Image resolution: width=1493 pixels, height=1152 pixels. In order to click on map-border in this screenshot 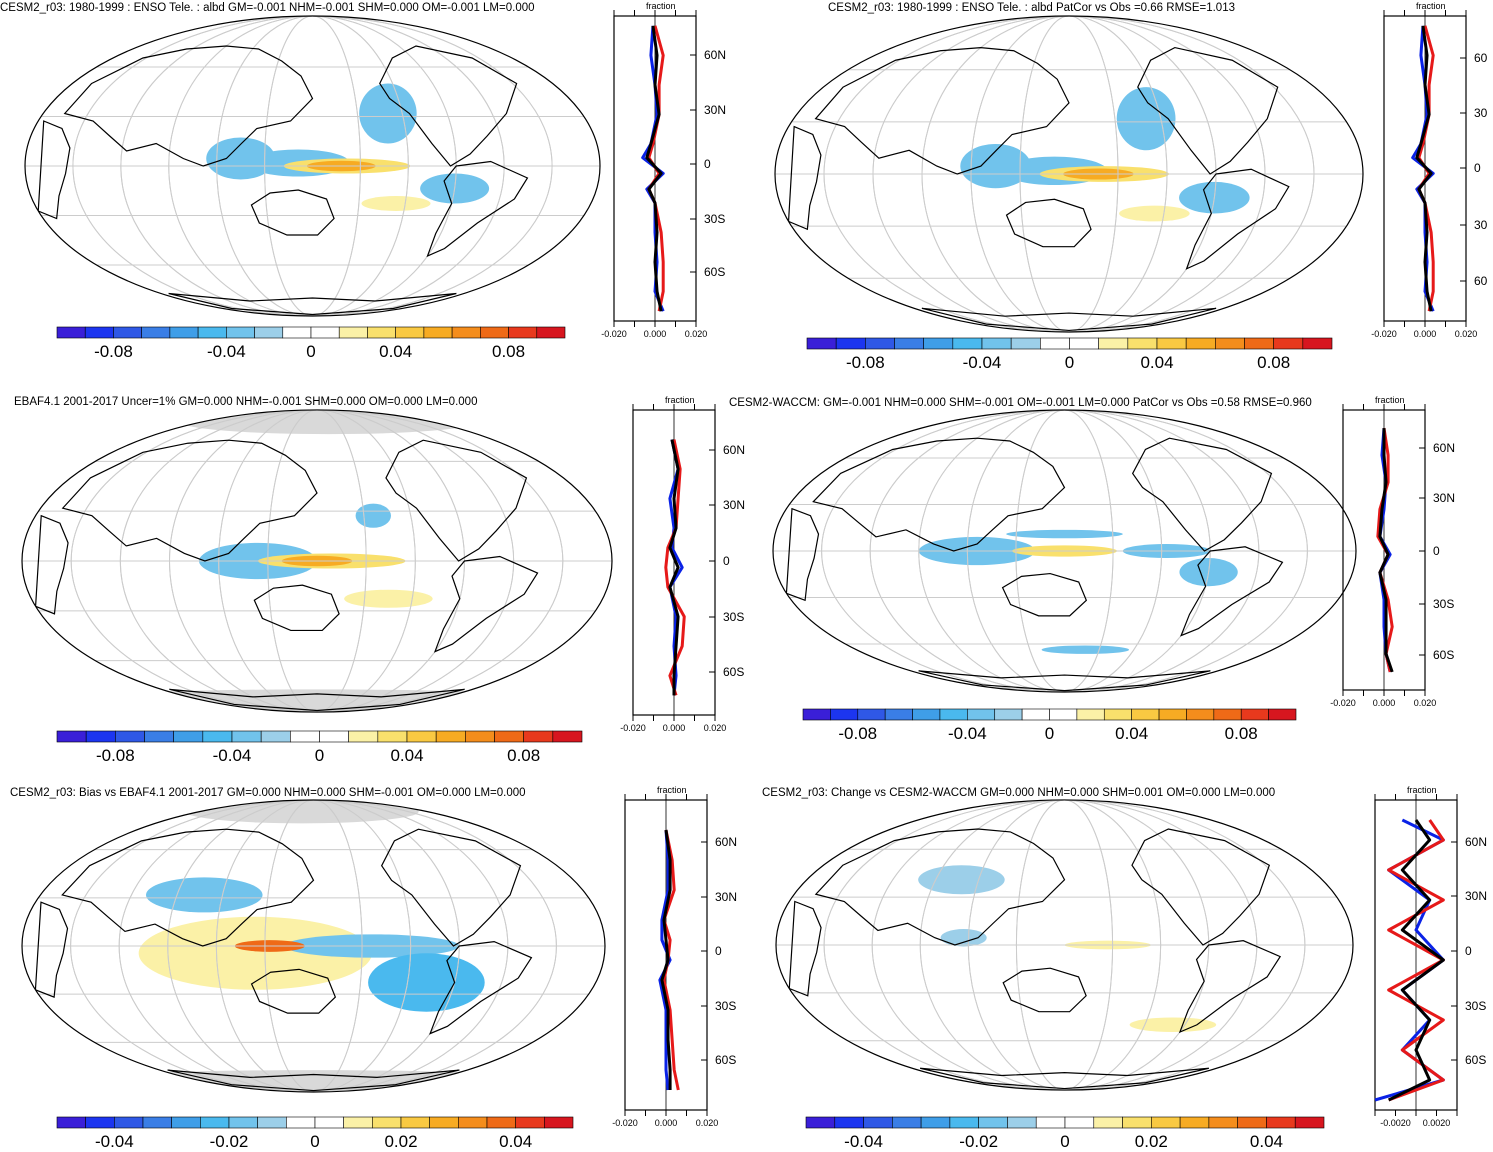, I will do `click(1064, 945)`.